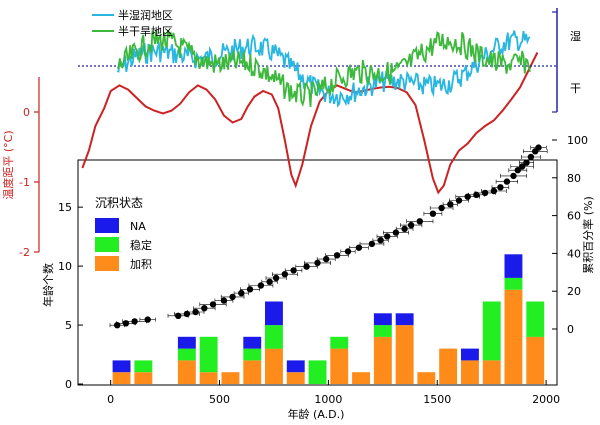  I want to click on x-tick-label-4: 2000, so click(546, 399).